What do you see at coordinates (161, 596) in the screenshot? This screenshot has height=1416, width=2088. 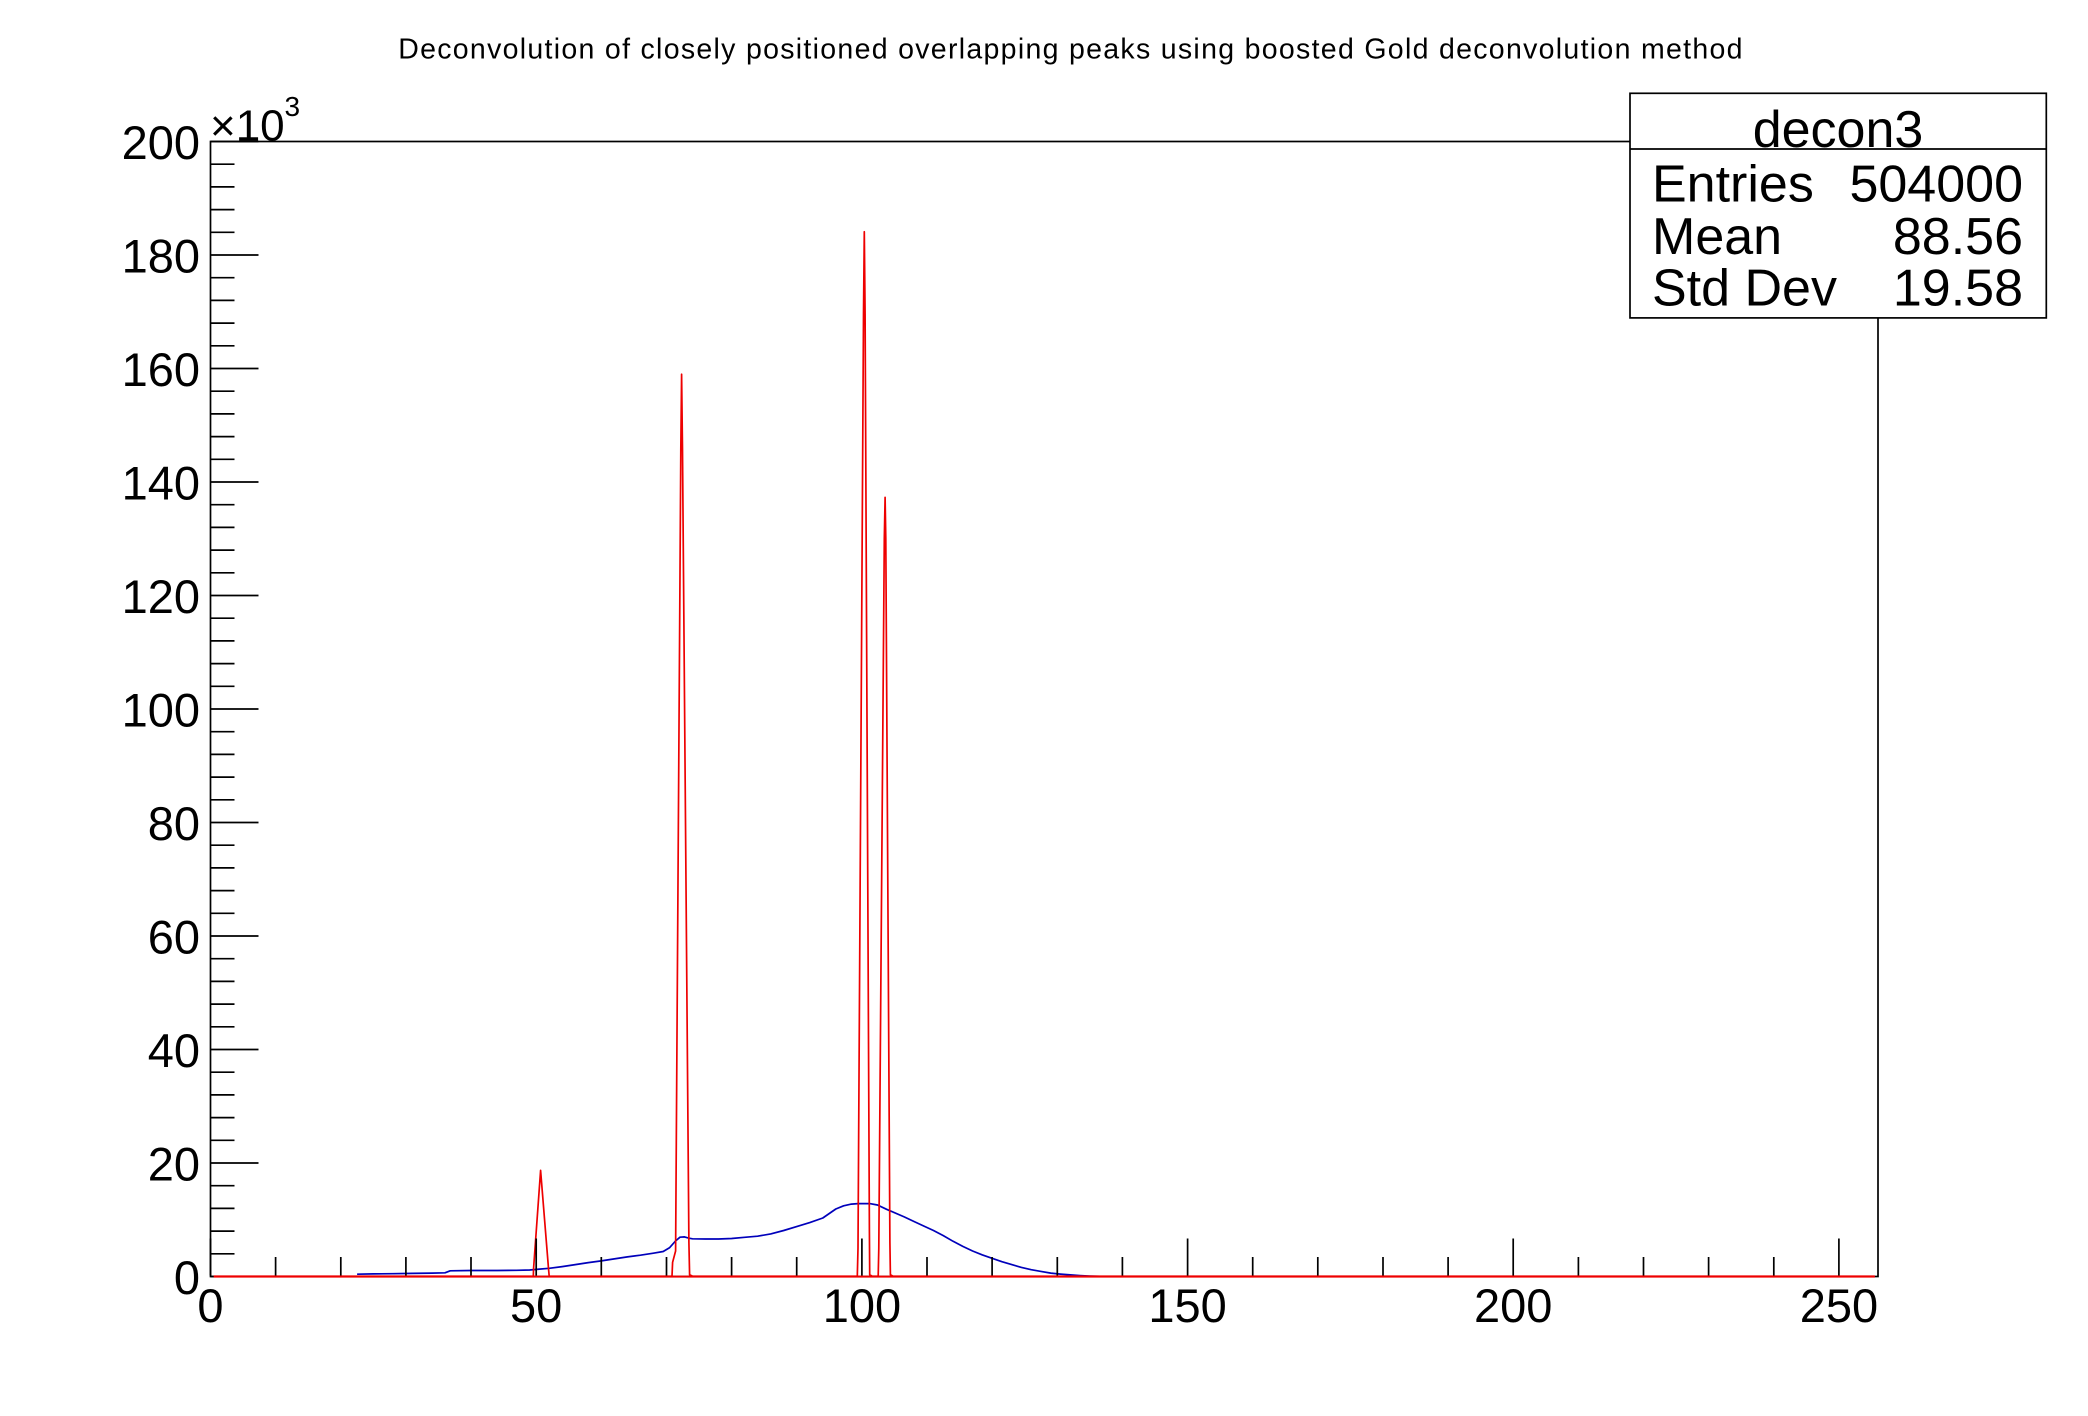 I see `svg-text: 120` at bounding box center [161, 596].